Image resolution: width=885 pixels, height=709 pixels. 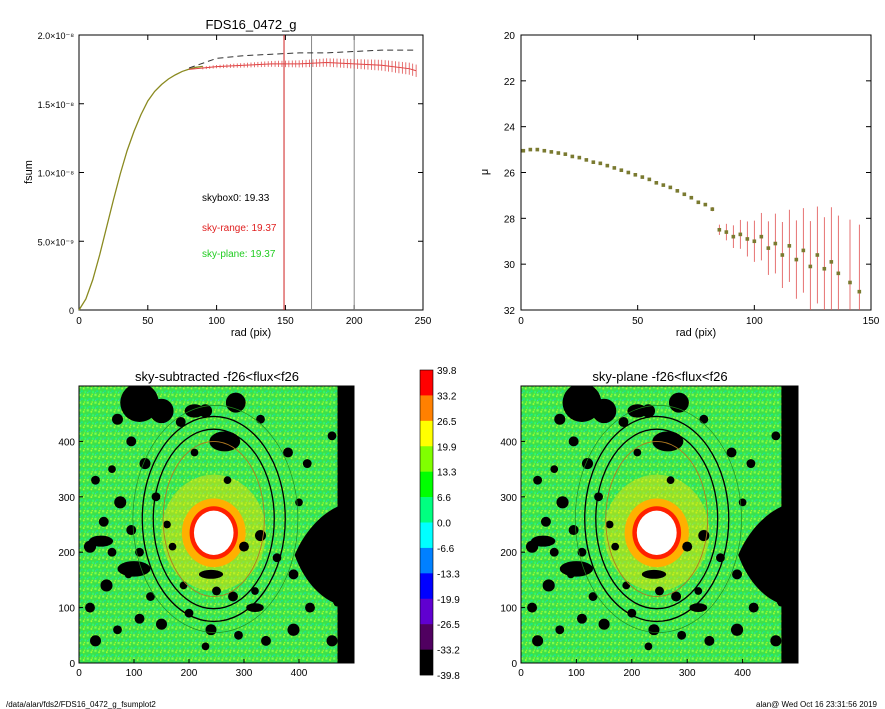 What do you see at coordinates (448, 600) in the screenshot?
I see `colorbar-label: -19.9` at bounding box center [448, 600].